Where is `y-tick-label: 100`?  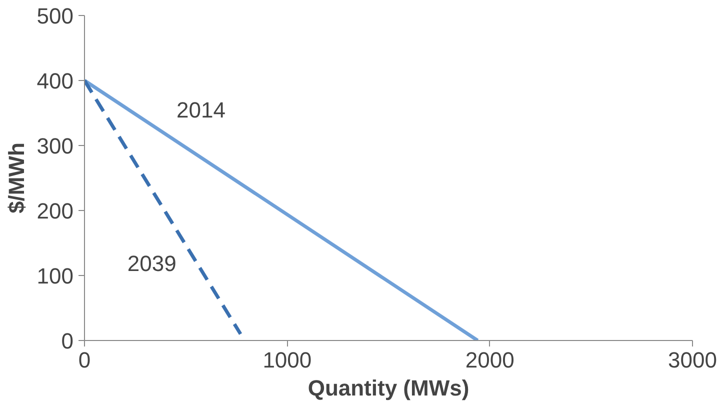 y-tick-label: 100 is located at coordinates (55, 276).